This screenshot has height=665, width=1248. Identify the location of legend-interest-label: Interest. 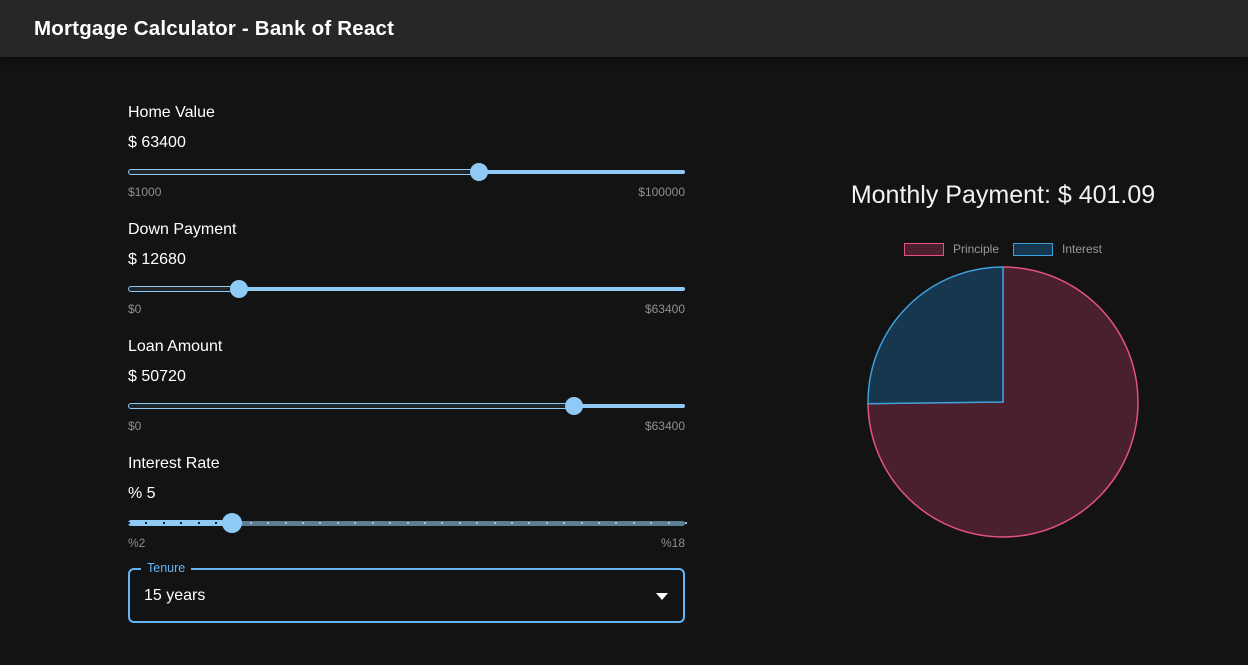
(1082, 249).